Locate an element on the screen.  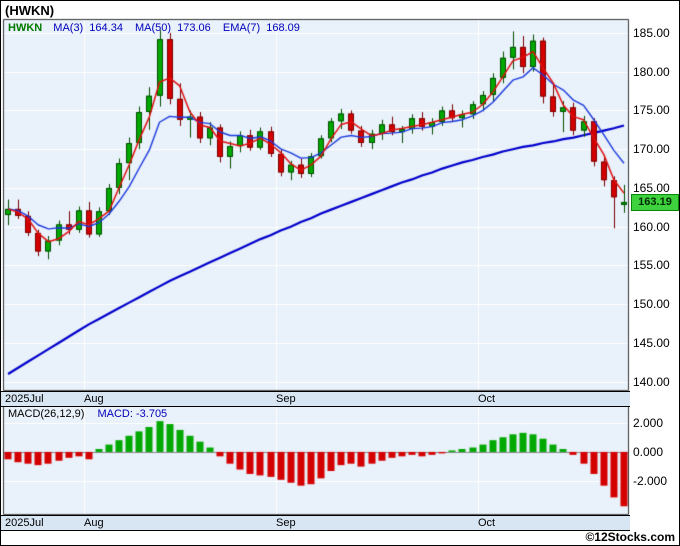
watermark: ©12Stocks.com is located at coordinates (630, 537).